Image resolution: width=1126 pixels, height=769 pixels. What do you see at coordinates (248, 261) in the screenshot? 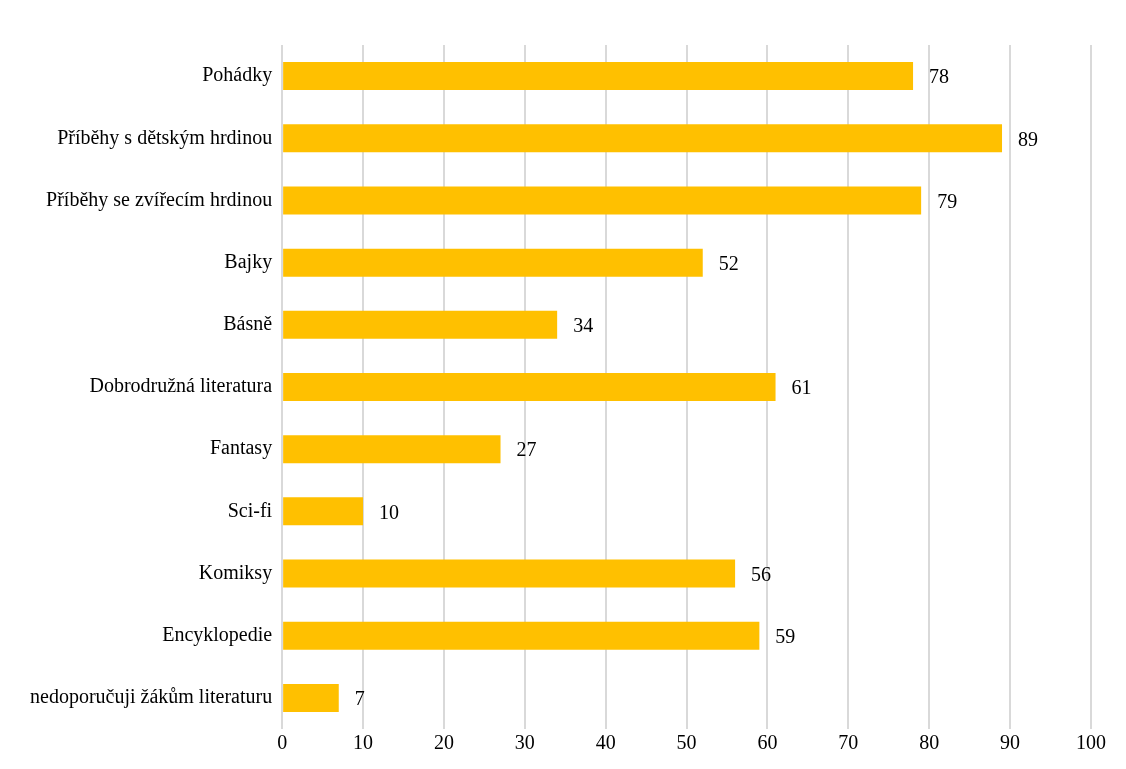
I see `y-tick-label: Bajky` at bounding box center [248, 261].